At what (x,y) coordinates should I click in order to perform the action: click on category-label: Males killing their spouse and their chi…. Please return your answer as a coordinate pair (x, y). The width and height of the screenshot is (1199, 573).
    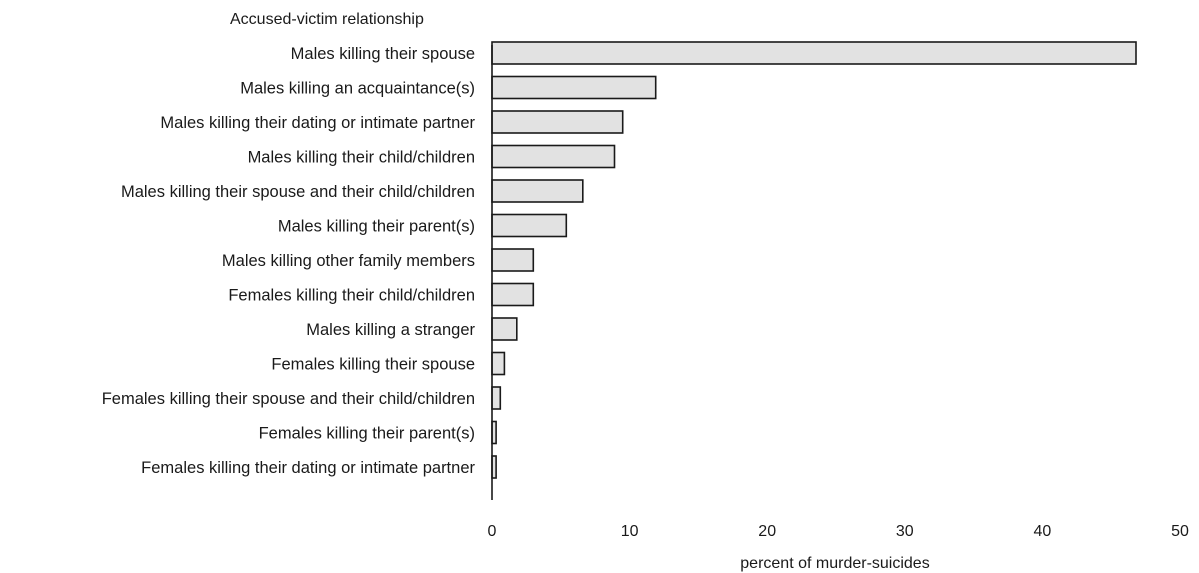
    Looking at the image, I should click on (298, 192).